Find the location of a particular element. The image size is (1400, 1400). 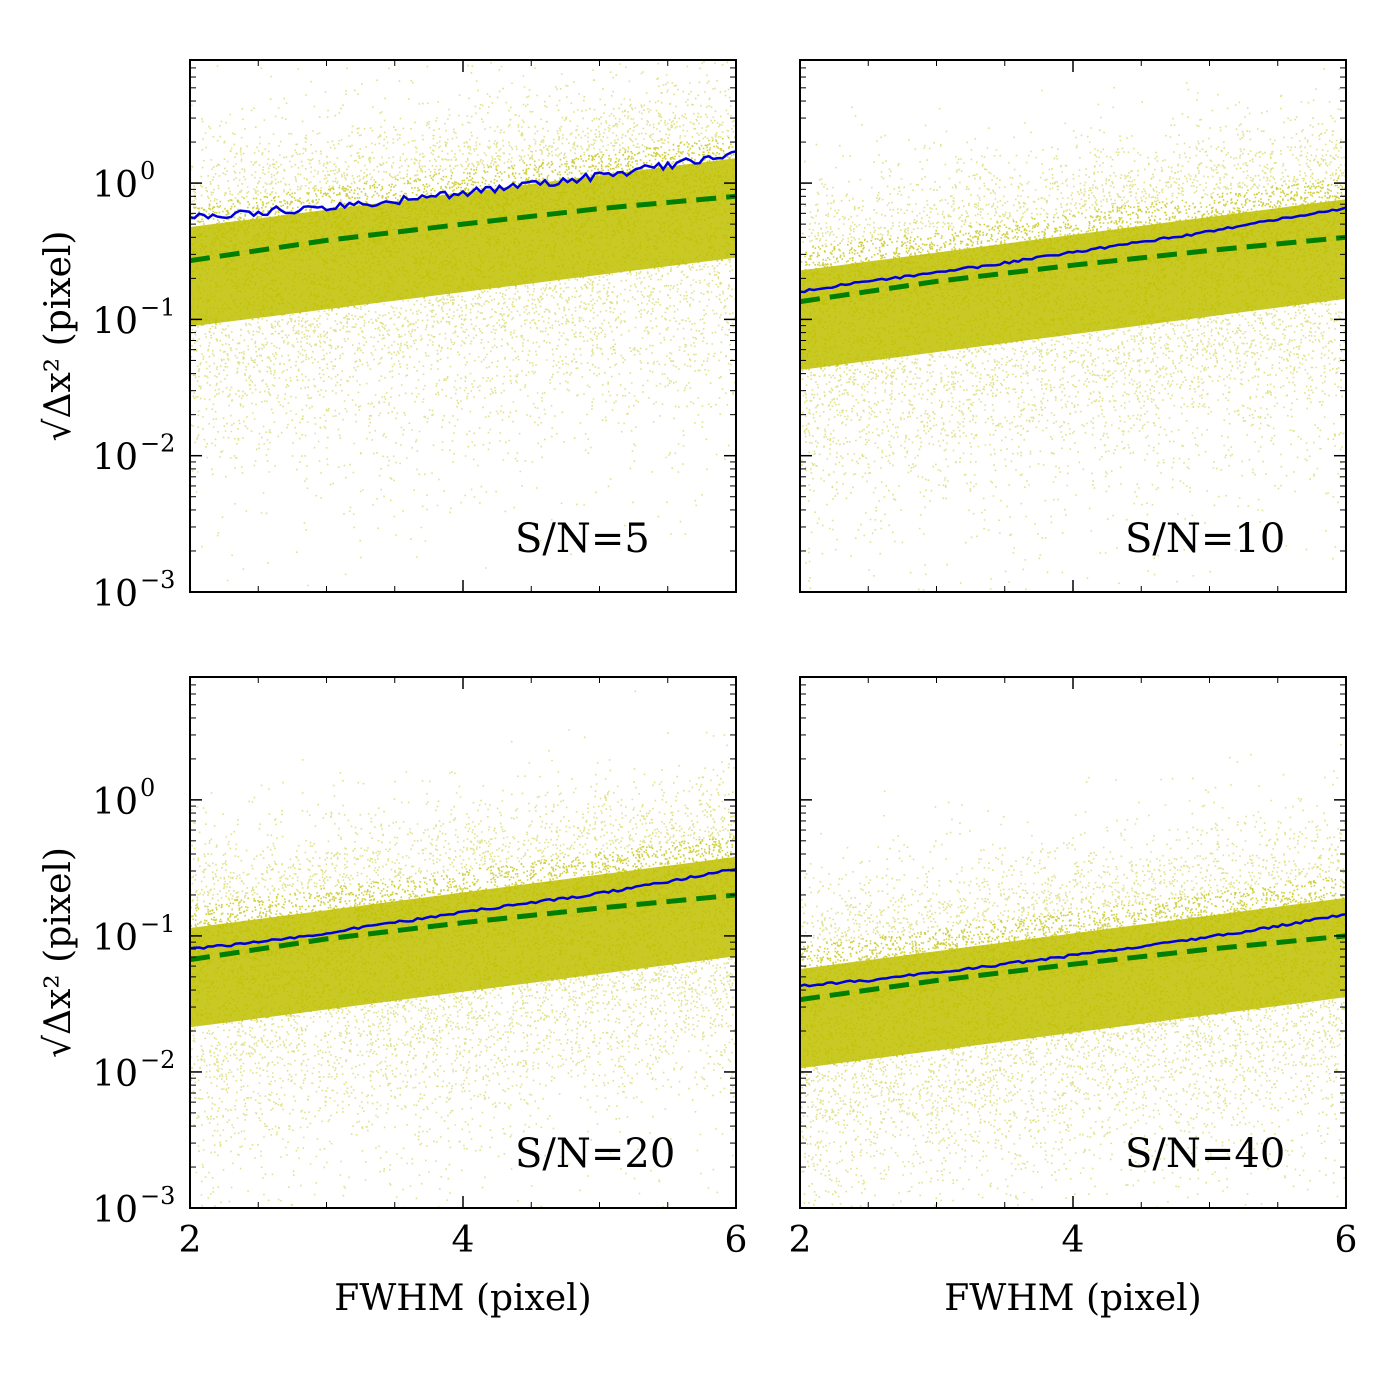

scatter-points-dense is located at coordinates (1073, 274).